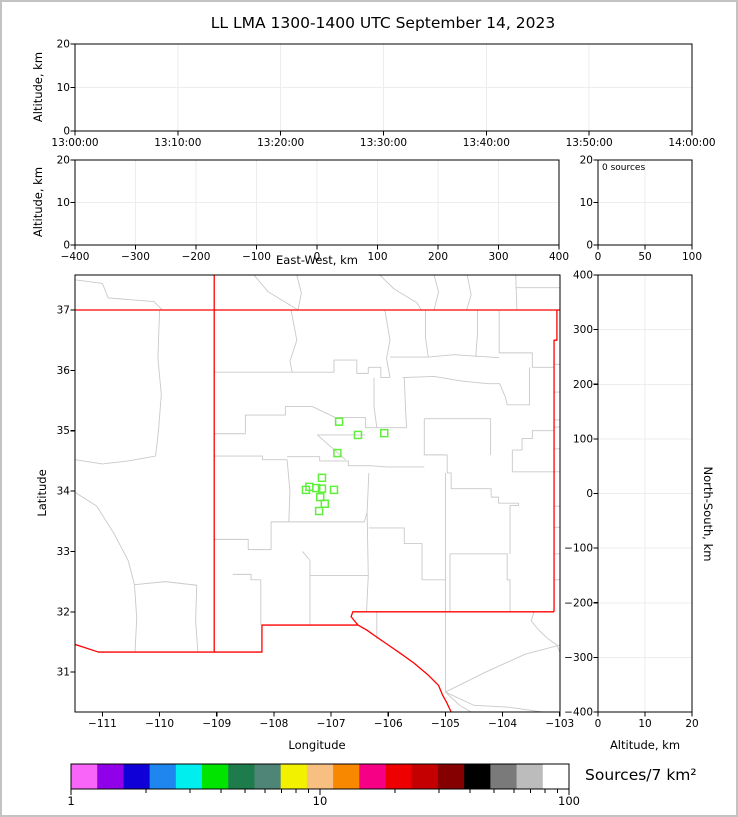 The image size is (738, 817). What do you see at coordinates (644, 257) in the screenshot?
I see `tick-label: 50` at bounding box center [644, 257].